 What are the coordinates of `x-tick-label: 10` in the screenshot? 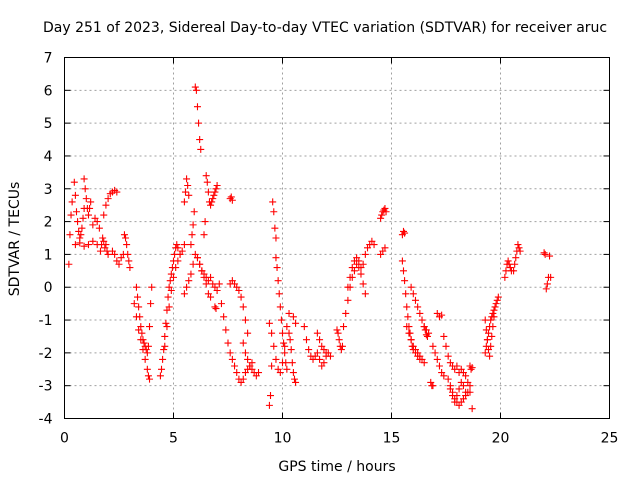 It's located at (283, 439).